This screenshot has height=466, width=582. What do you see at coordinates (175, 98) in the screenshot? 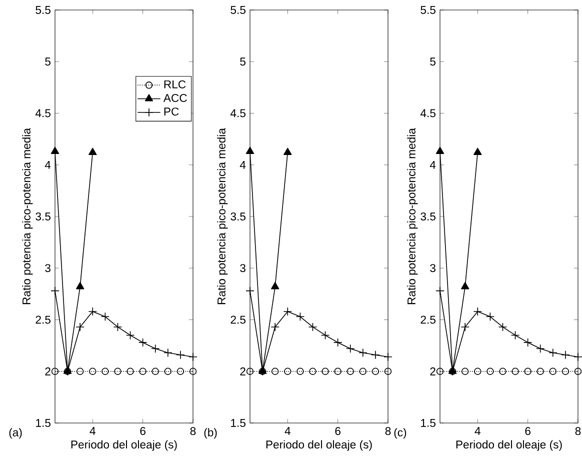
I see `legend-label: ACC` at bounding box center [175, 98].